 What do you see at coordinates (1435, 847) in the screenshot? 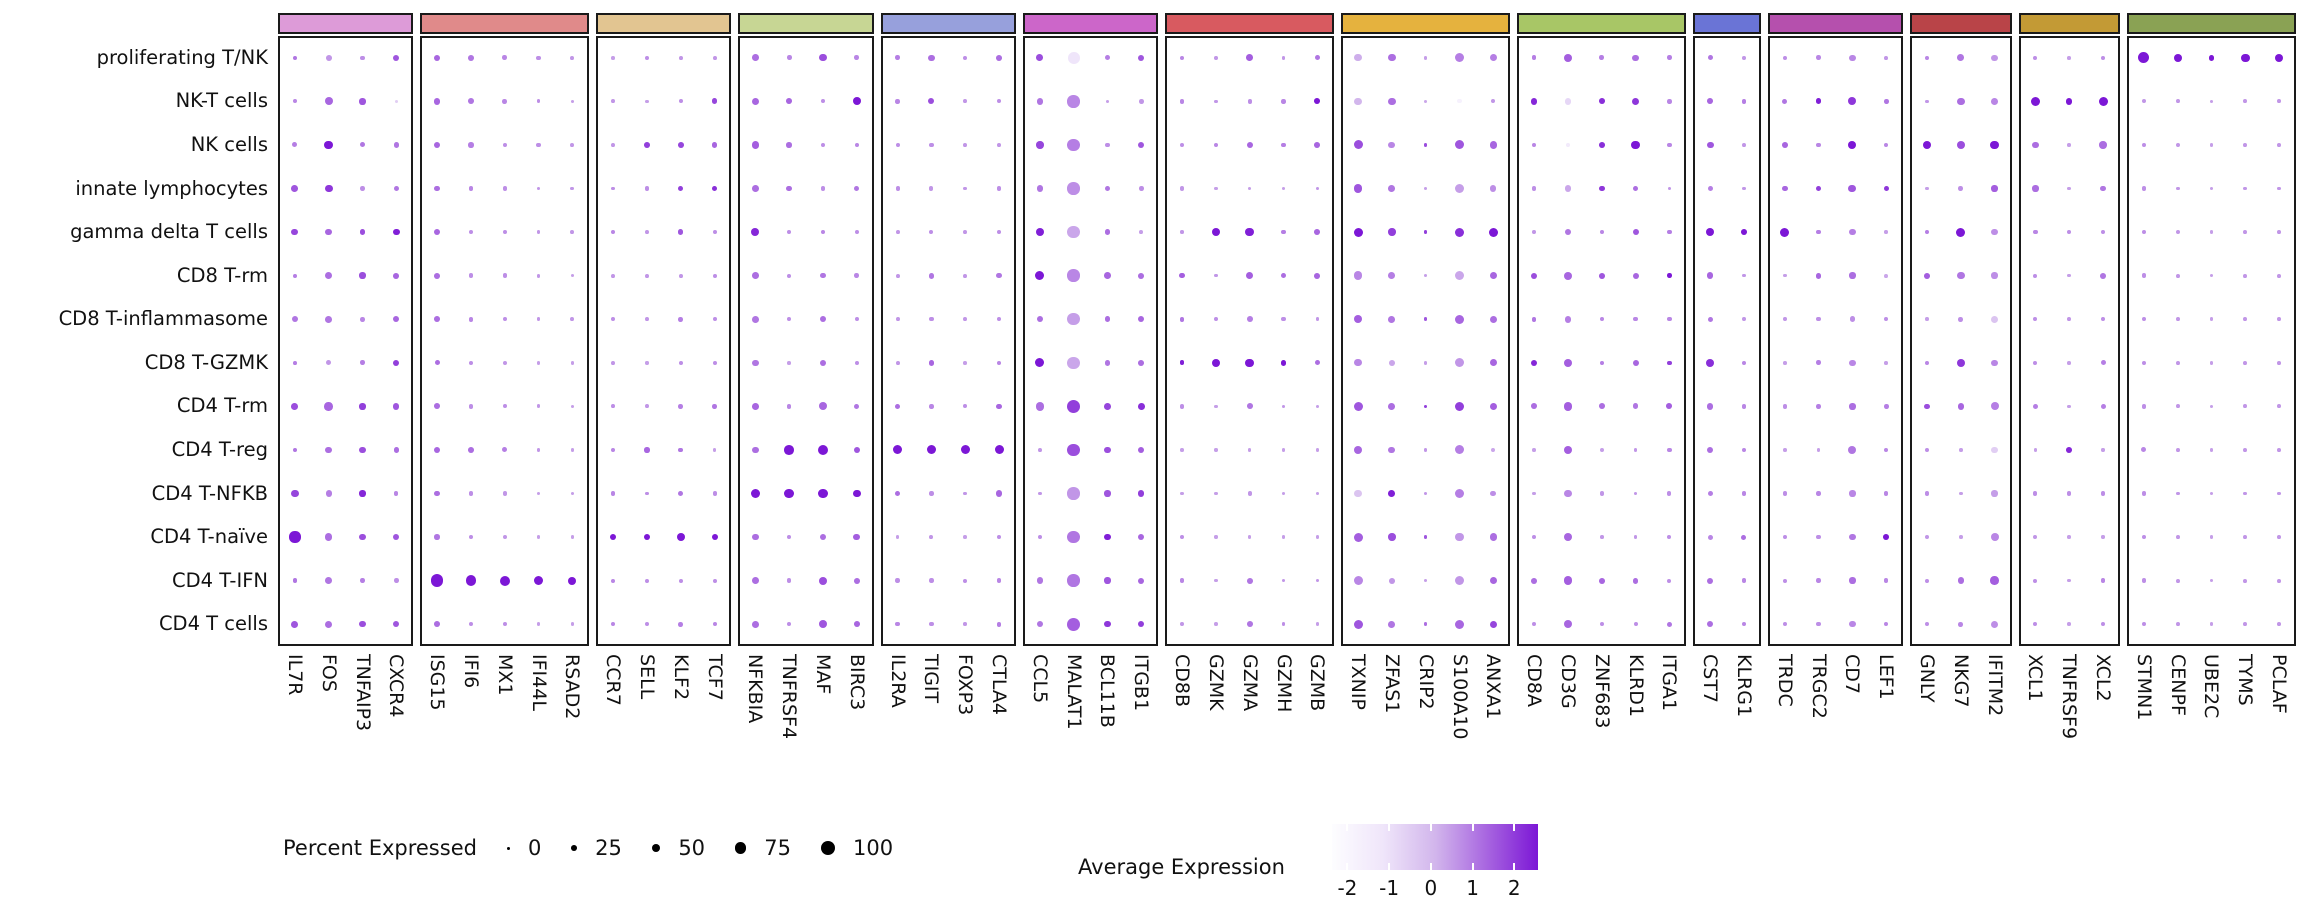
I see `expression-gradient-bar` at bounding box center [1435, 847].